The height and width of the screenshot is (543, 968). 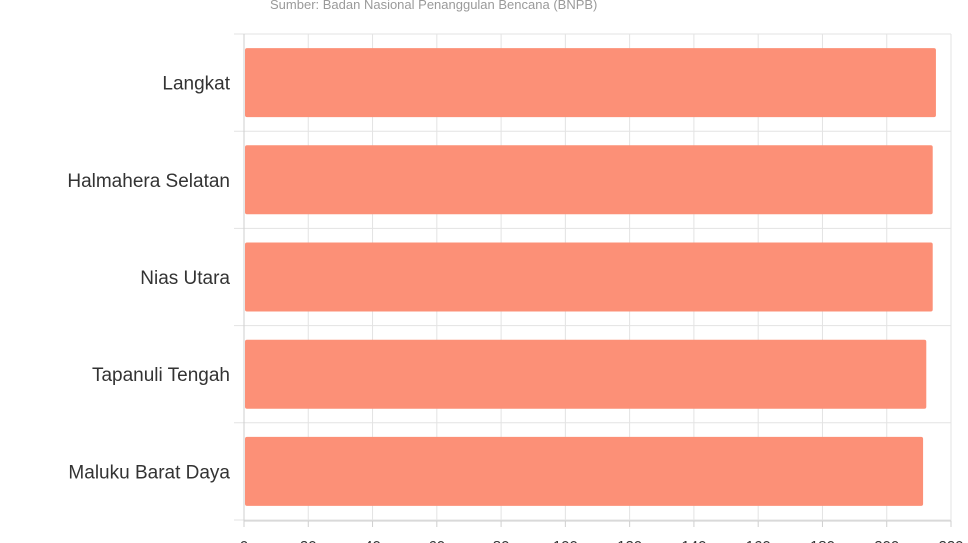 I want to click on x-tick-label: 220, so click(x=950, y=540).